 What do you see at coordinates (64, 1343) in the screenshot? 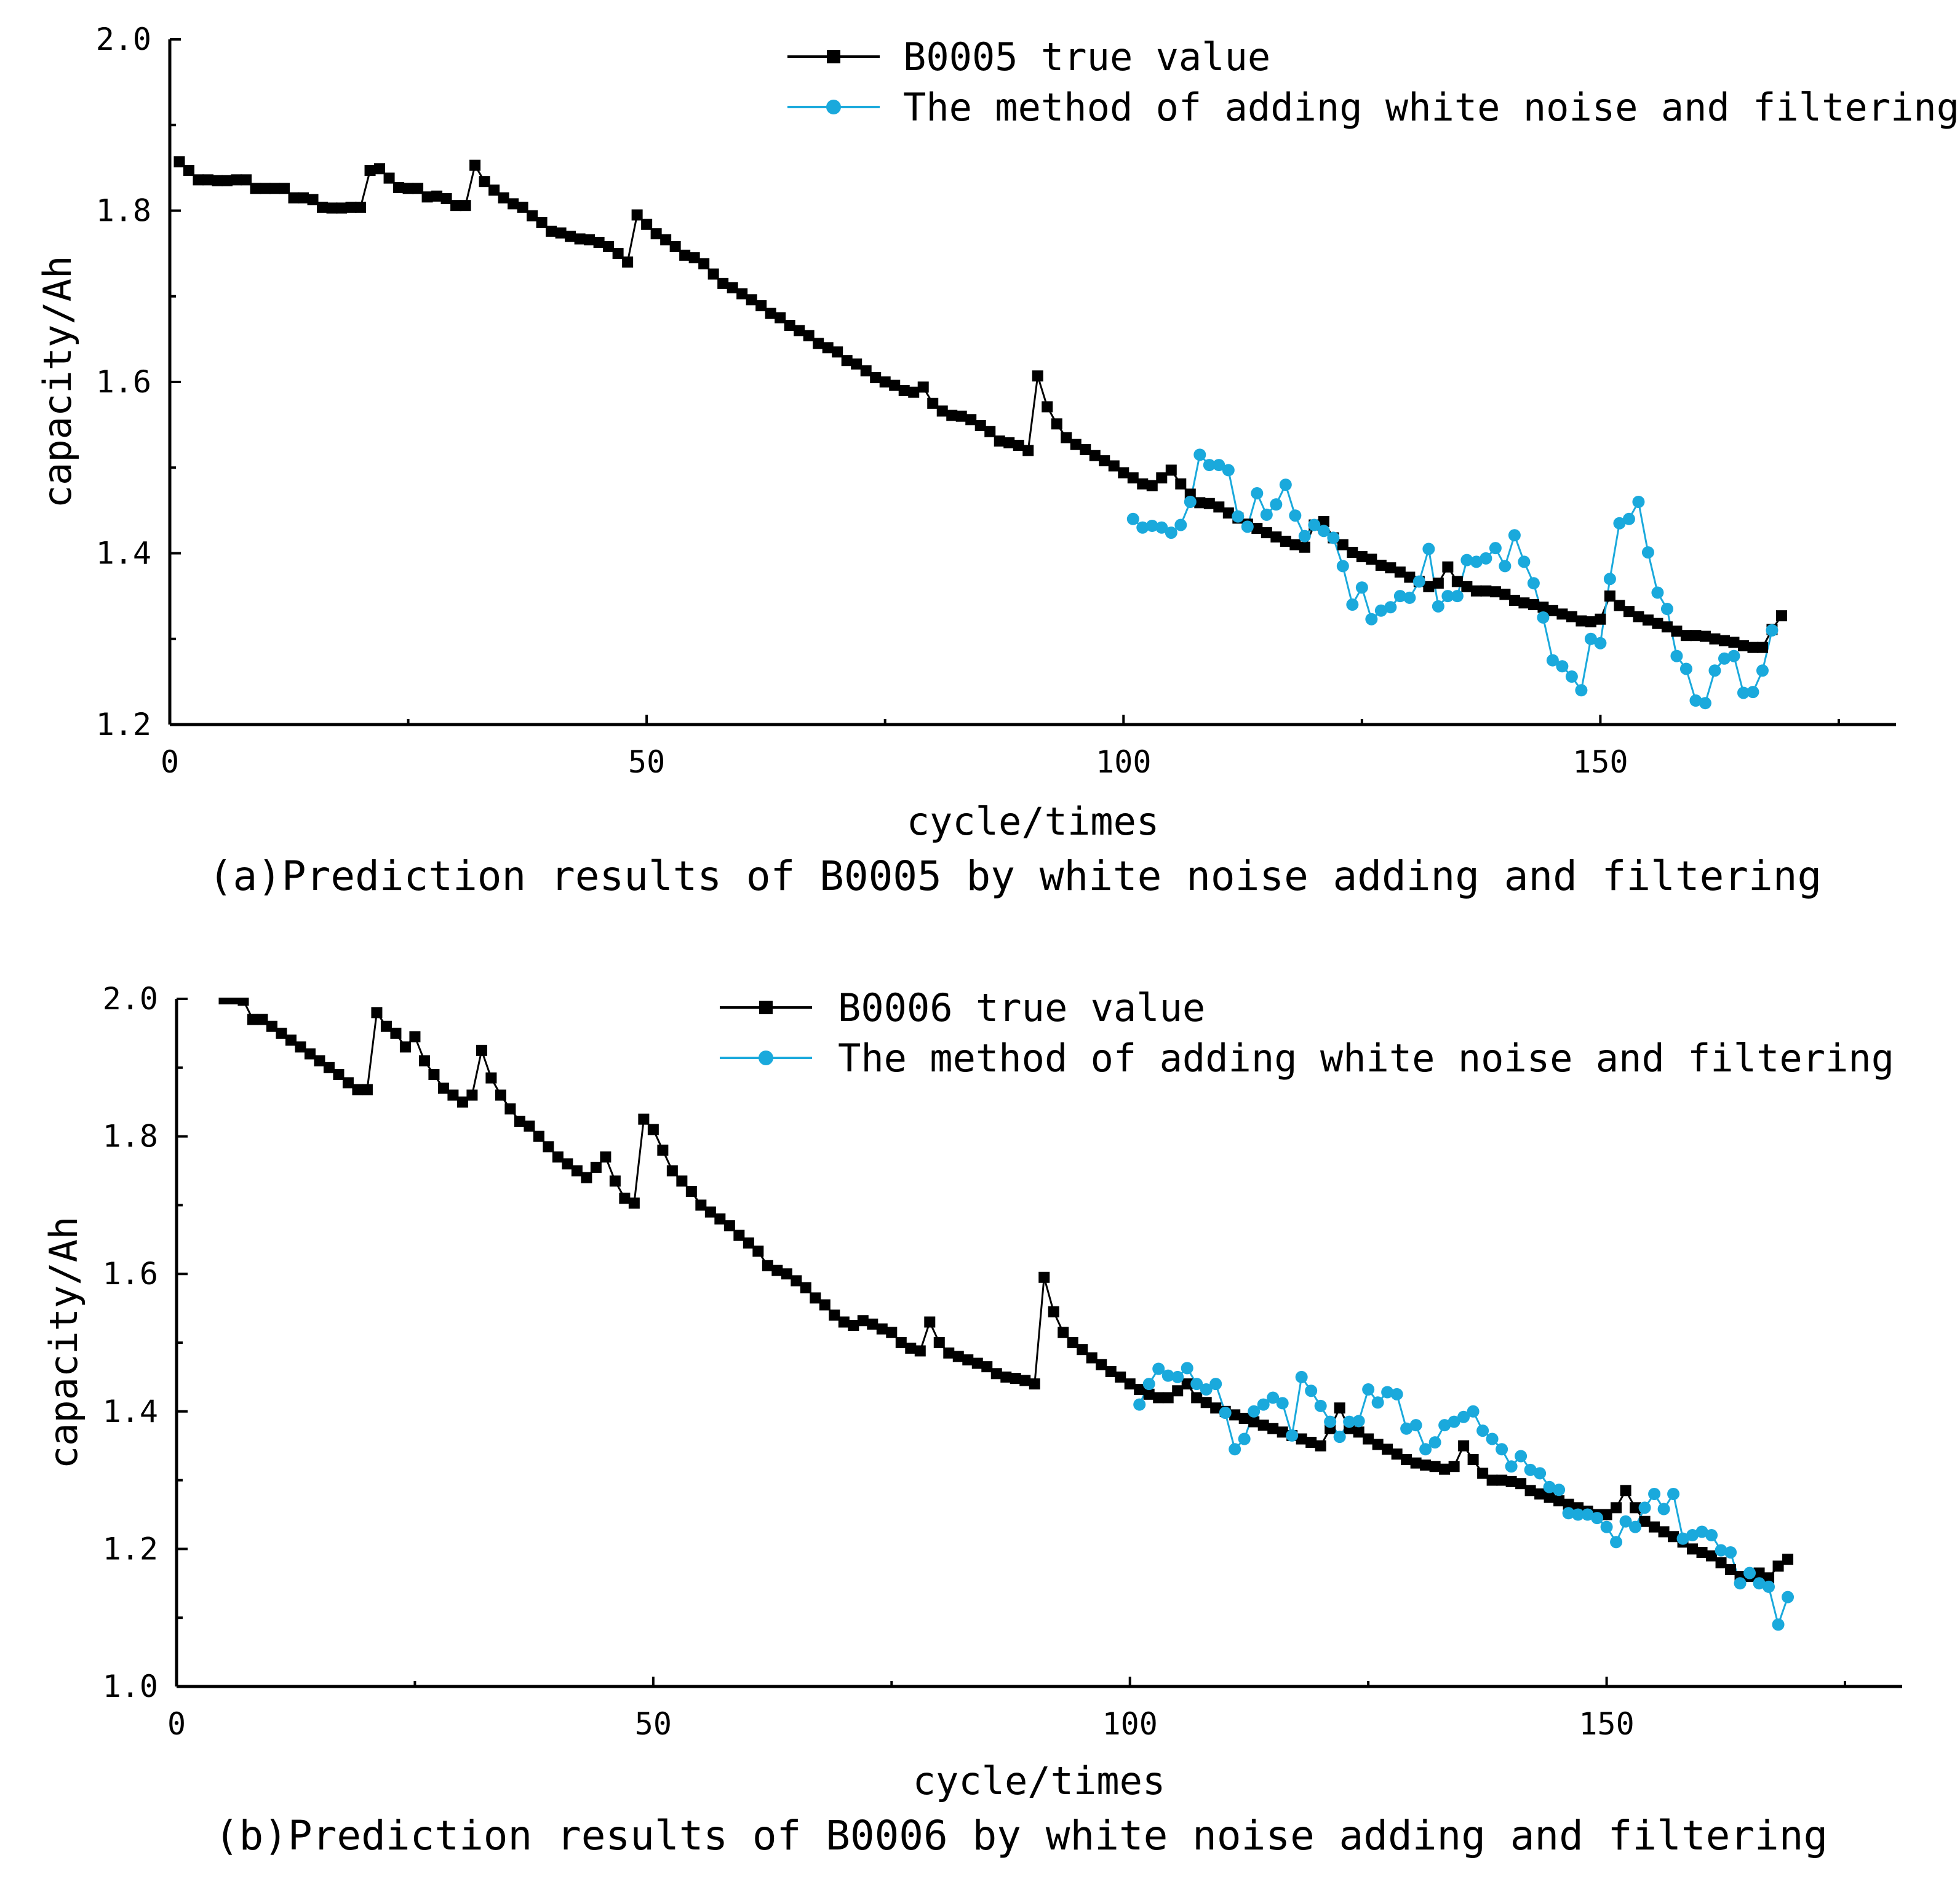
I see `y-axis-title: capacity/Ah` at bounding box center [64, 1343].